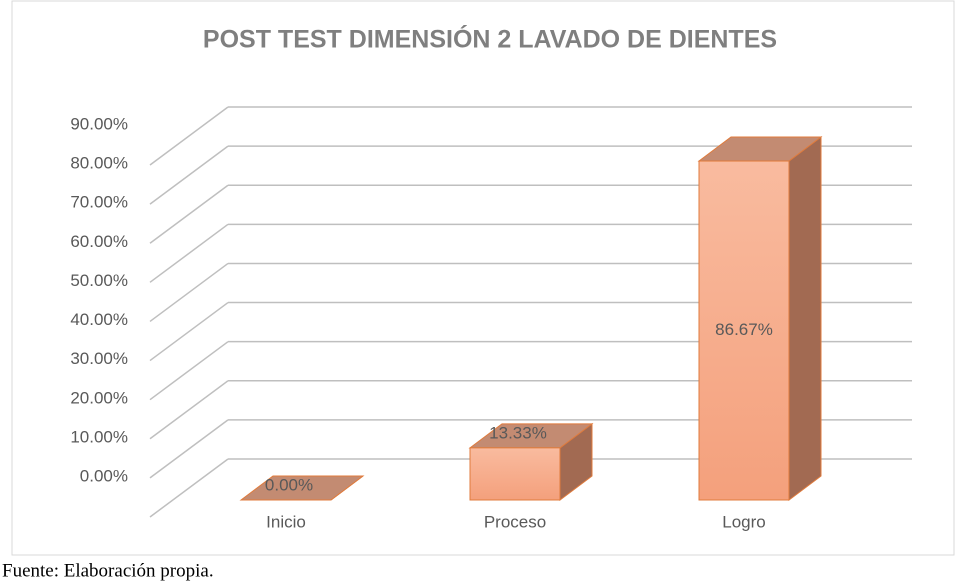 Image resolution: width=966 pixels, height=583 pixels. I want to click on y-tick-label: 90.00%, so click(99, 123).